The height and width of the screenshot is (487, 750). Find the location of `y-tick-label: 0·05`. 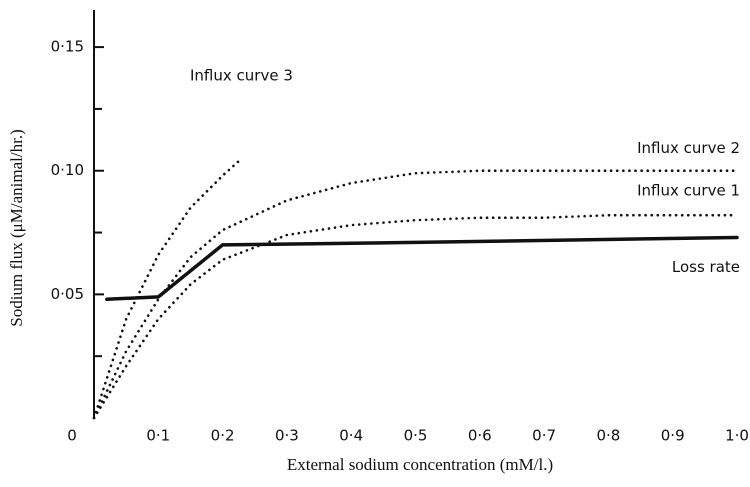

y-tick-label: 0·05 is located at coordinates (67, 294).